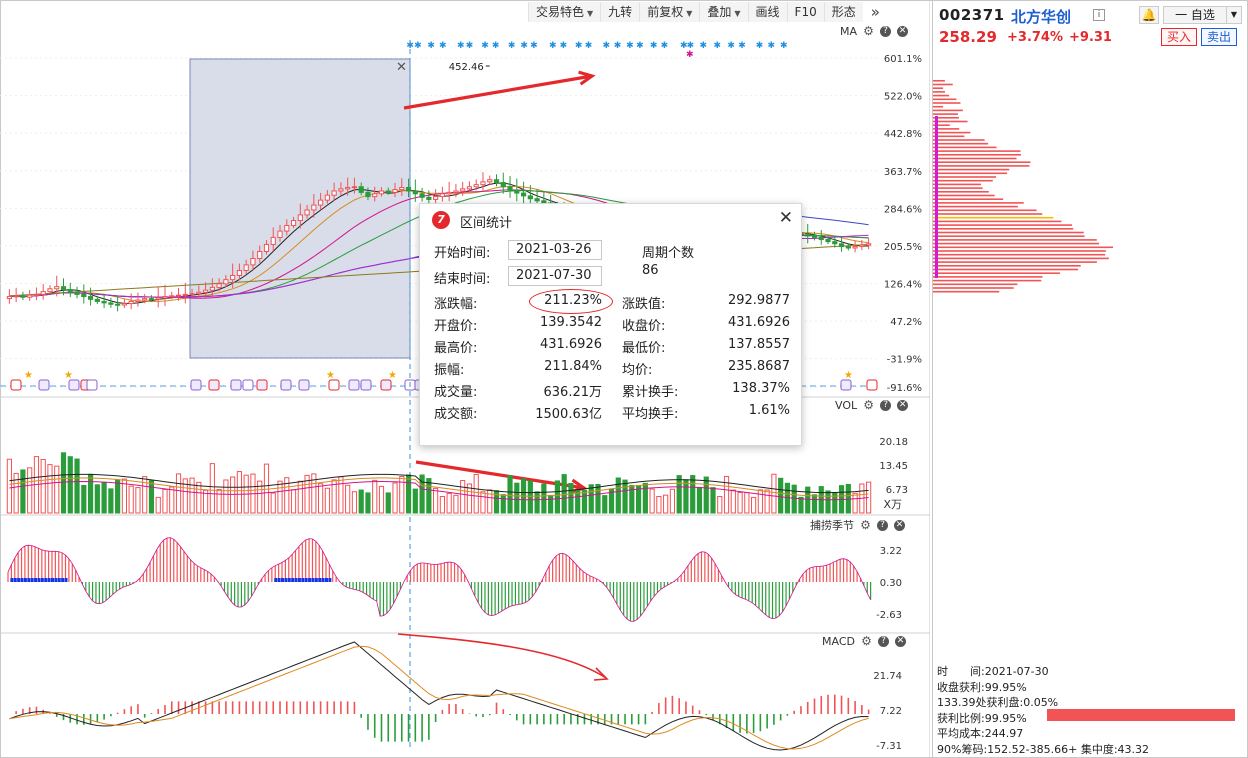 The width and height of the screenshot is (1248, 758). Describe the element at coordinates (1219, 37) in the screenshot. I see `sell-button: 卖出` at that location.